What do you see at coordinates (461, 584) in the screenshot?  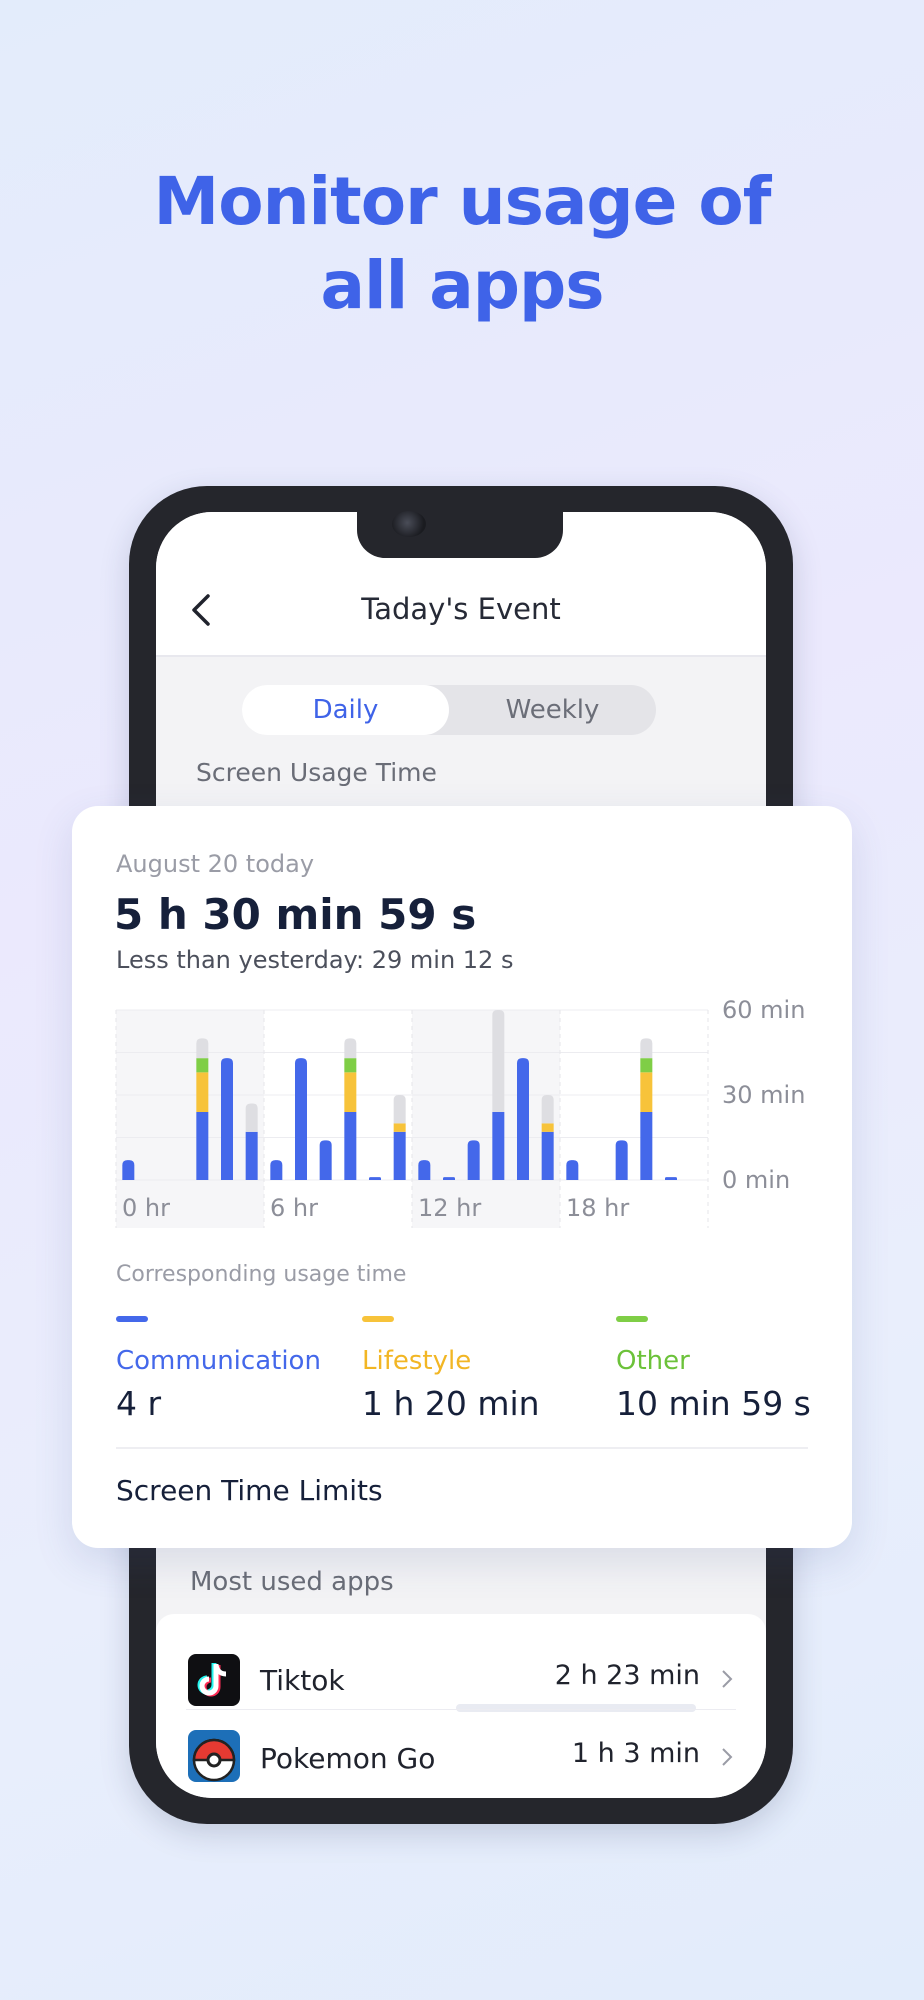 I see `screen-header: Taday's Event` at bounding box center [461, 584].